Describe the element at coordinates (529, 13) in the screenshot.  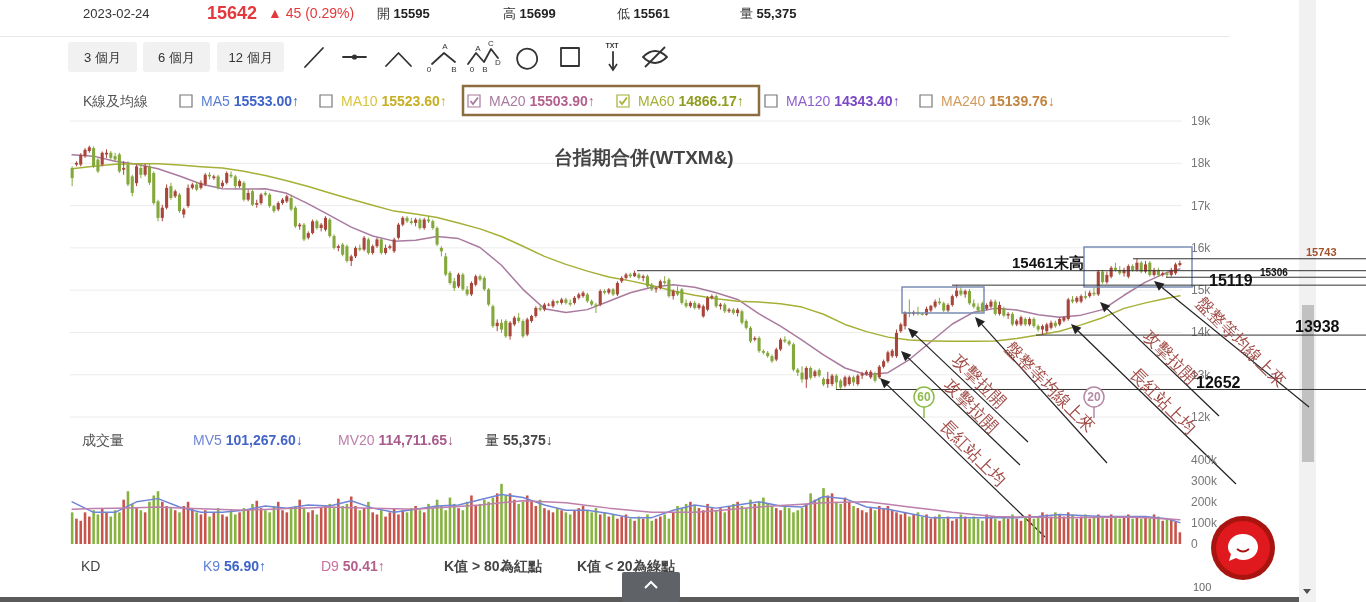
I see `text: 高 15699` at that location.